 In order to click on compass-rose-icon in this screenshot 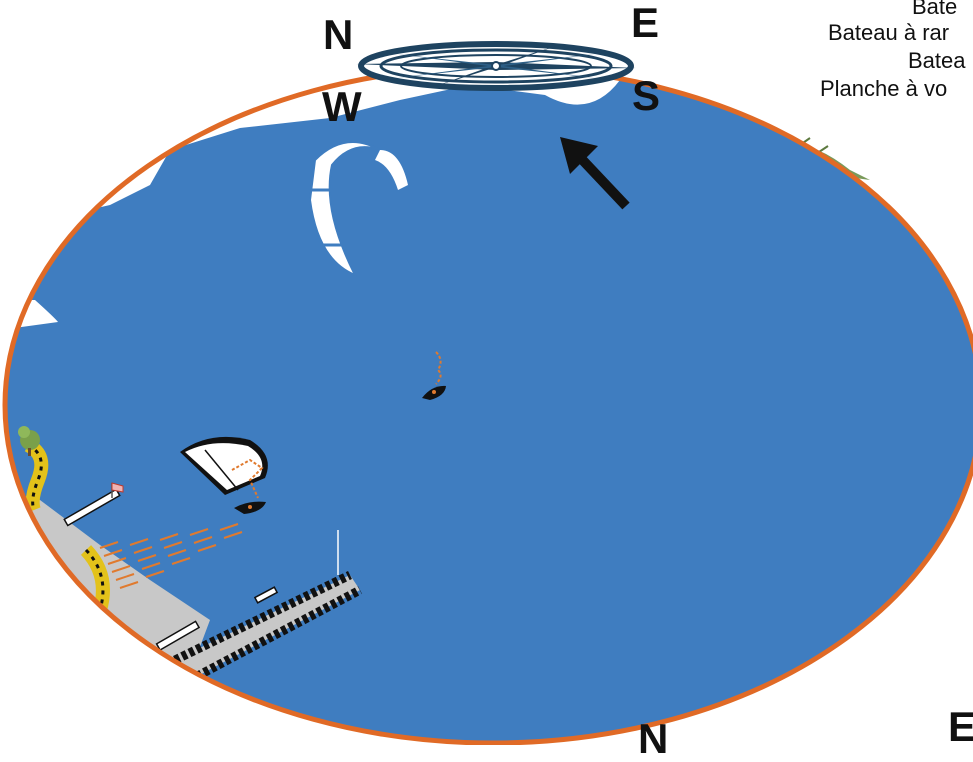, I will do `click(496, 66)`.